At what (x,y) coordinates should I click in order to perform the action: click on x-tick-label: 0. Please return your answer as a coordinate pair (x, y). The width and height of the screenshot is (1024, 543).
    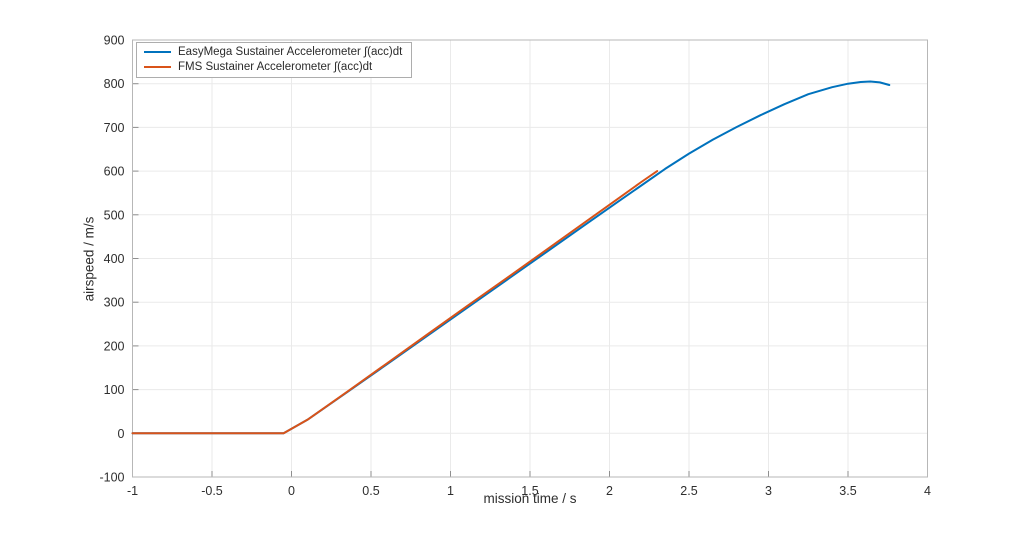
    Looking at the image, I should click on (291, 491).